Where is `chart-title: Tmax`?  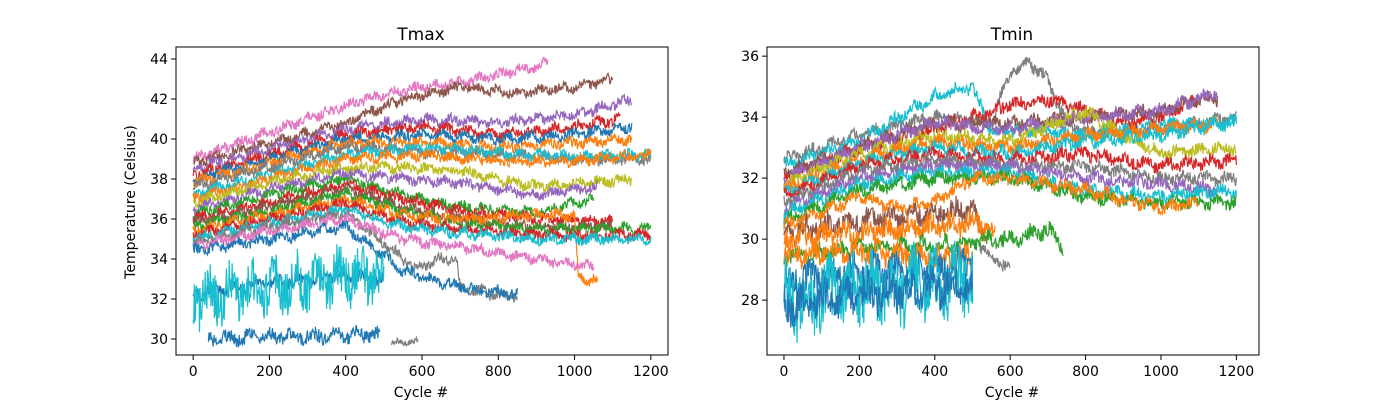 chart-title: Tmax is located at coordinates (420, 35).